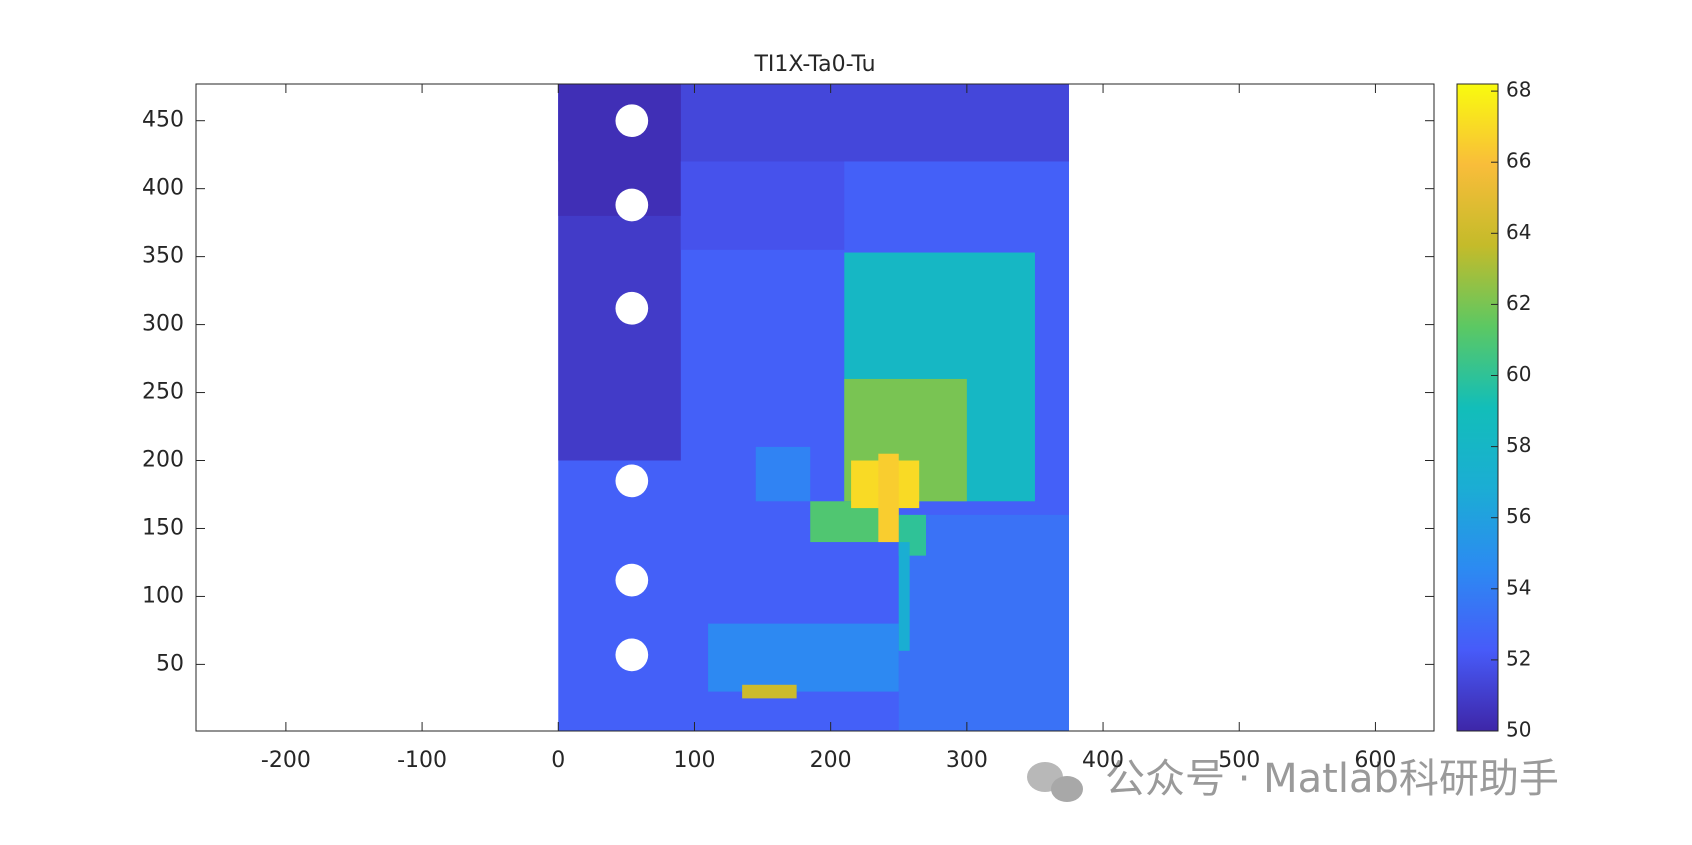  What do you see at coordinates (163, 527) in the screenshot?
I see `y-tick-label: 150` at bounding box center [163, 527].